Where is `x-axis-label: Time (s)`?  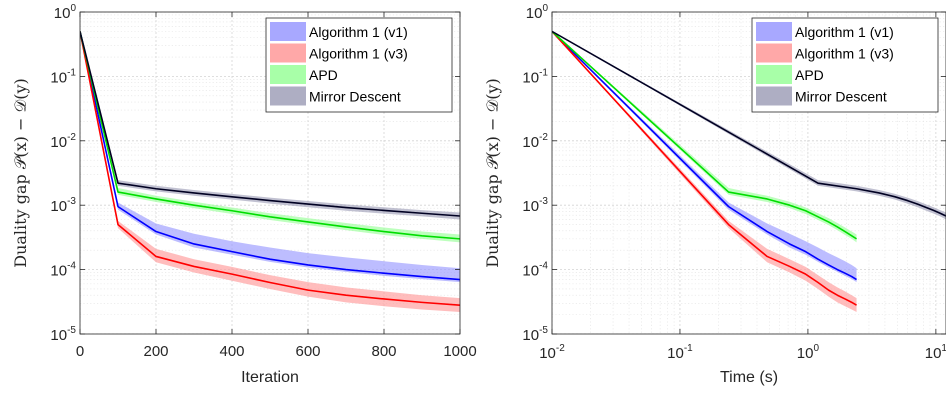
x-axis-label: Time (s) is located at coordinates (749, 377).